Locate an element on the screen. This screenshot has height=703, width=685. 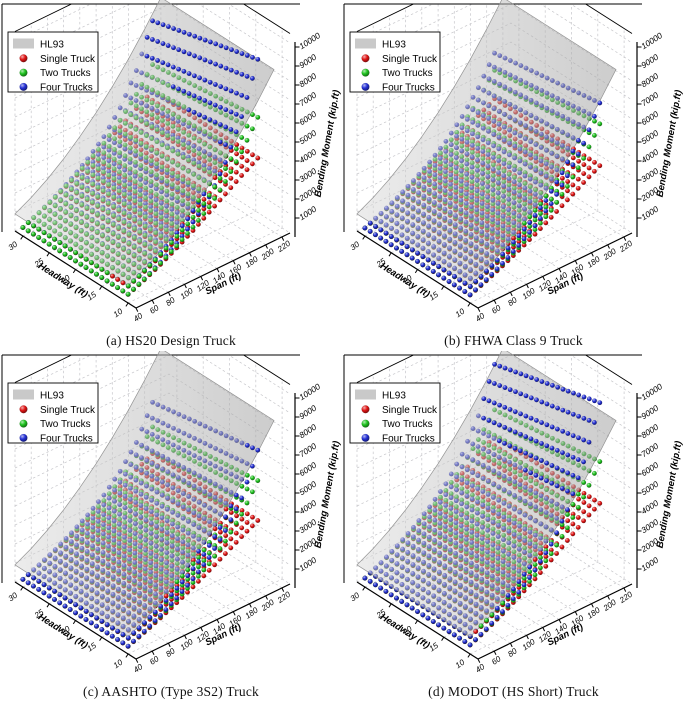
panel-caption-d: (d) MODOT (HS Short) Truck is located at coordinates (513, 691).